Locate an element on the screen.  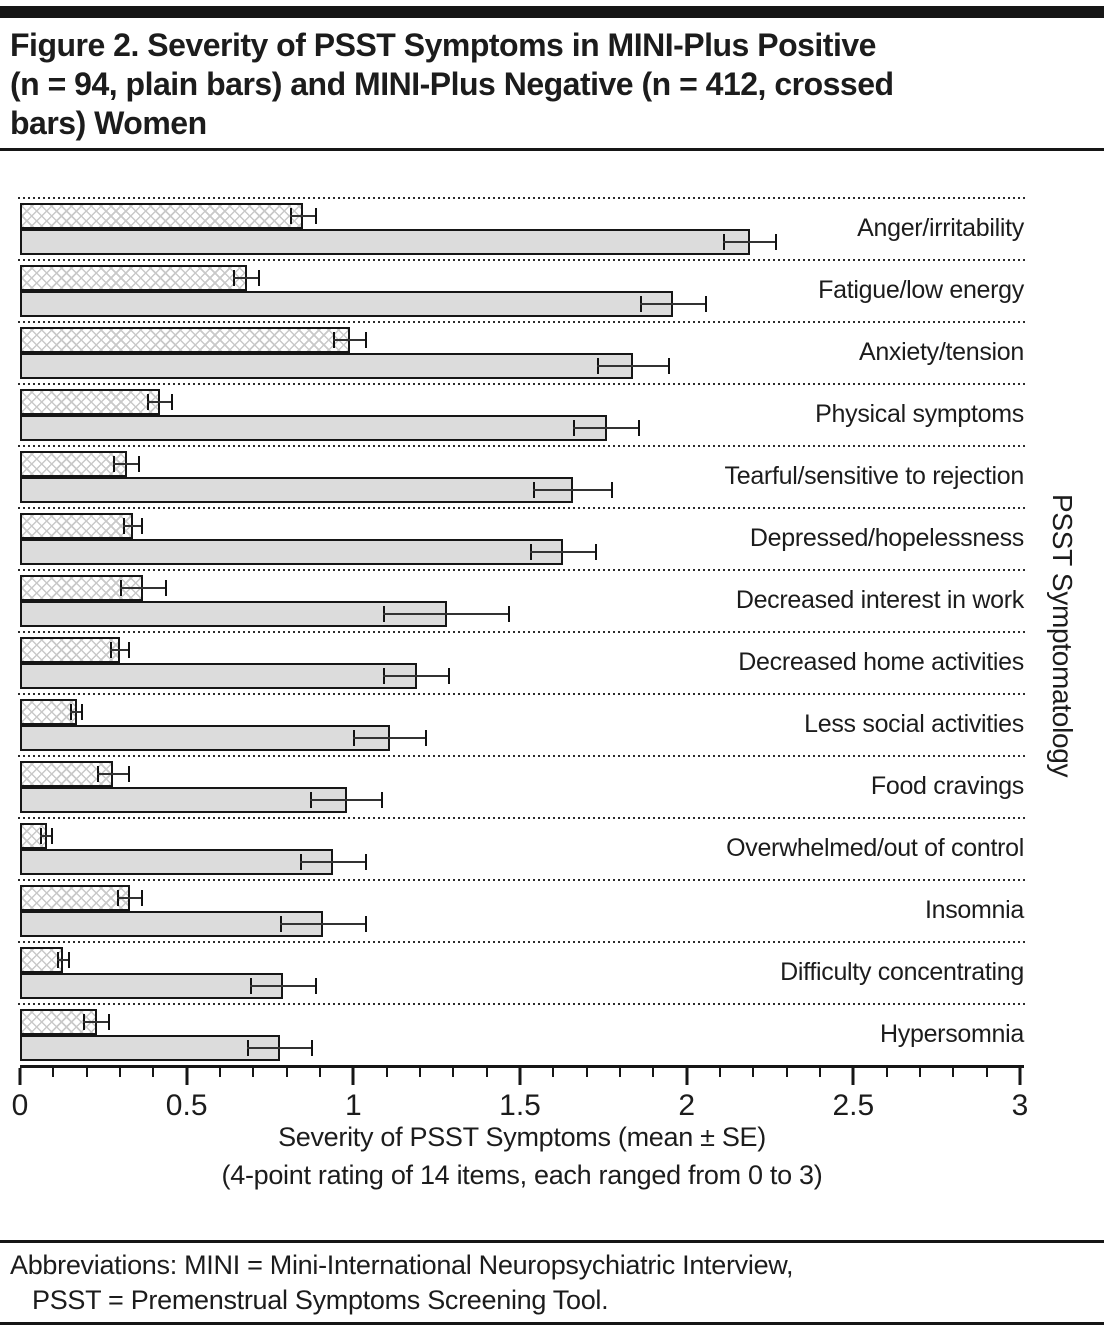
category-label: Food cravings is located at coordinates (947, 785).